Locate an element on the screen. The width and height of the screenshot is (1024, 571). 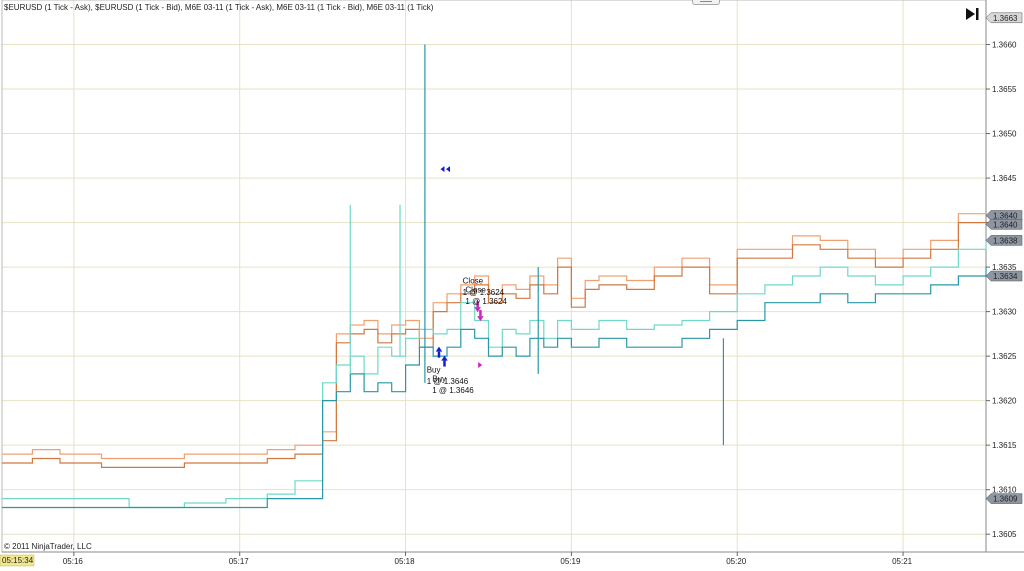
y-tick-label: 1.3625 is located at coordinates (1004, 356).